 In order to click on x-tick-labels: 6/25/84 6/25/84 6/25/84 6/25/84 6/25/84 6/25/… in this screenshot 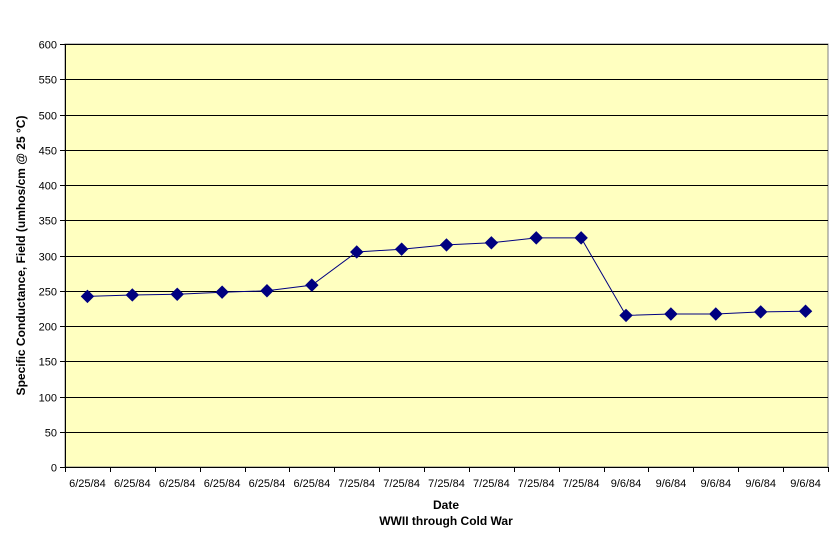, I will do `click(445, 484)`.